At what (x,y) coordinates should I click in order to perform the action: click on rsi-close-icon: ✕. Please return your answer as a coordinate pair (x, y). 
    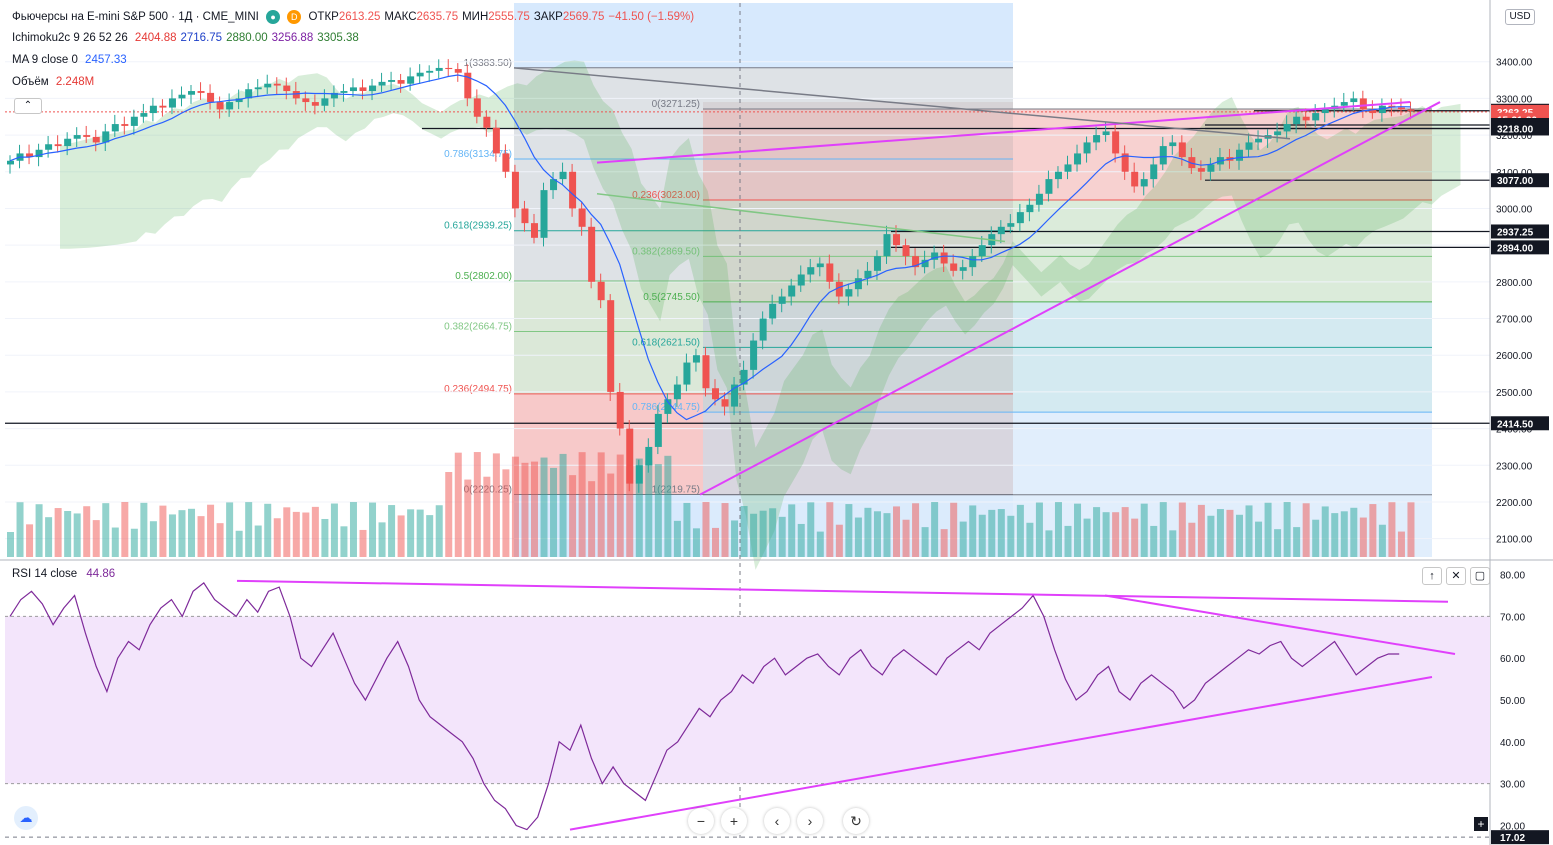
    Looking at the image, I should click on (1456, 576).